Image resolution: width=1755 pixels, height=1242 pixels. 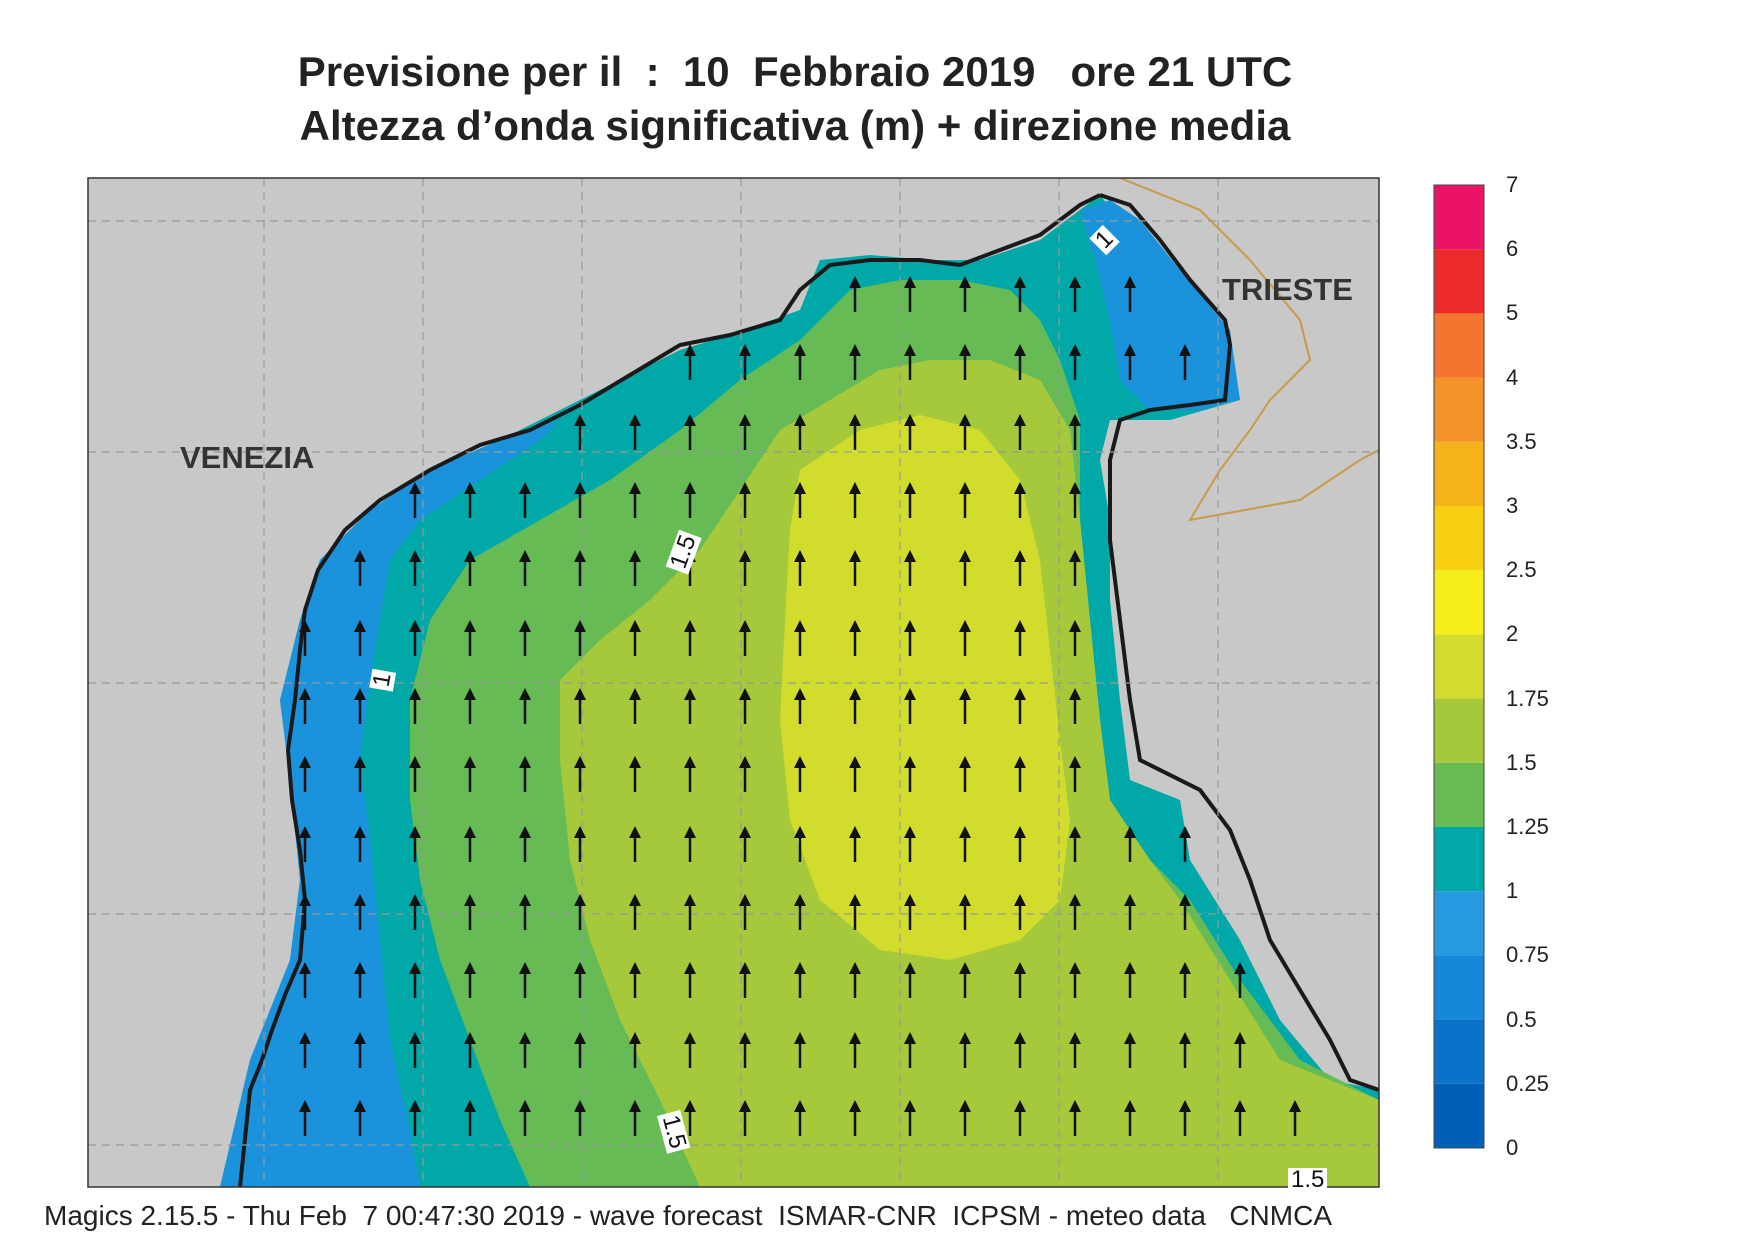 I want to click on colorbar-tick-label: 0.75, so click(x=1527, y=955).